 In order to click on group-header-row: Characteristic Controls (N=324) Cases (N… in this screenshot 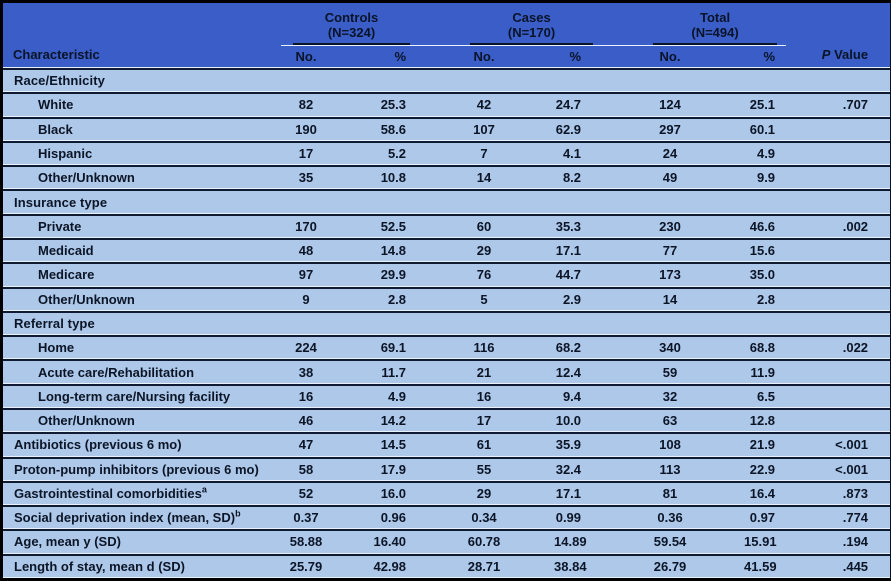, I will do `click(447, 35)`.